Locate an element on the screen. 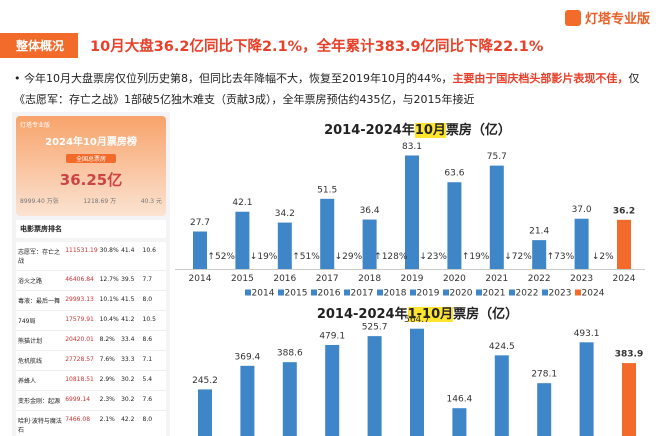  stats: 8999.40 万张 1218.69 万 40.3 元 is located at coordinates (91, 200).